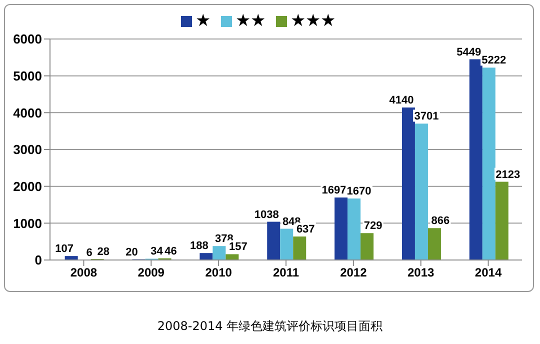  I want to click on x-tick-label: 2009, so click(151, 273).